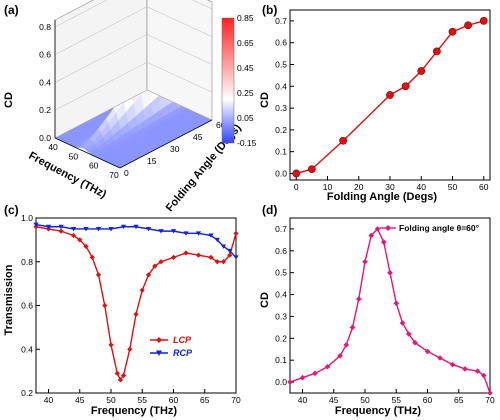 The width and height of the screenshot is (500, 420). What do you see at coordinates (281, 64) in the screenshot?
I see `y-tick-label-5: 0.5` at bounding box center [281, 64].